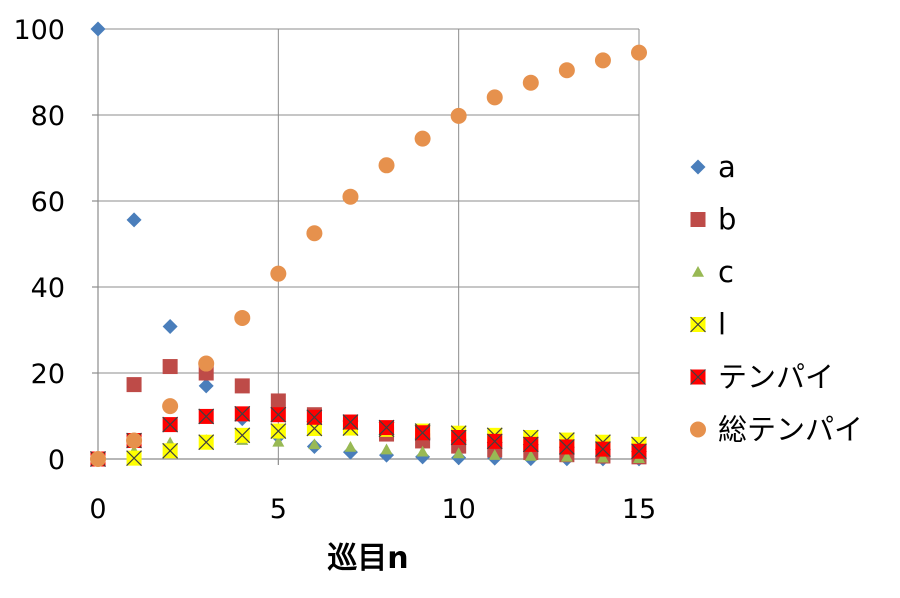 This screenshot has width=900, height=598. Describe the element at coordinates (372, 509) in the screenshot. I see `x-tick-labels: 0 5 10 15` at that location.